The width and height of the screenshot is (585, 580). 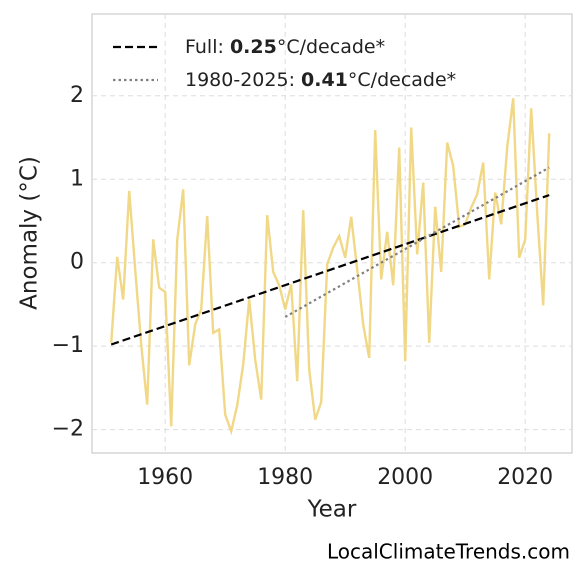 I want to click on source: LocalClimateTrends.com, so click(x=448, y=552).